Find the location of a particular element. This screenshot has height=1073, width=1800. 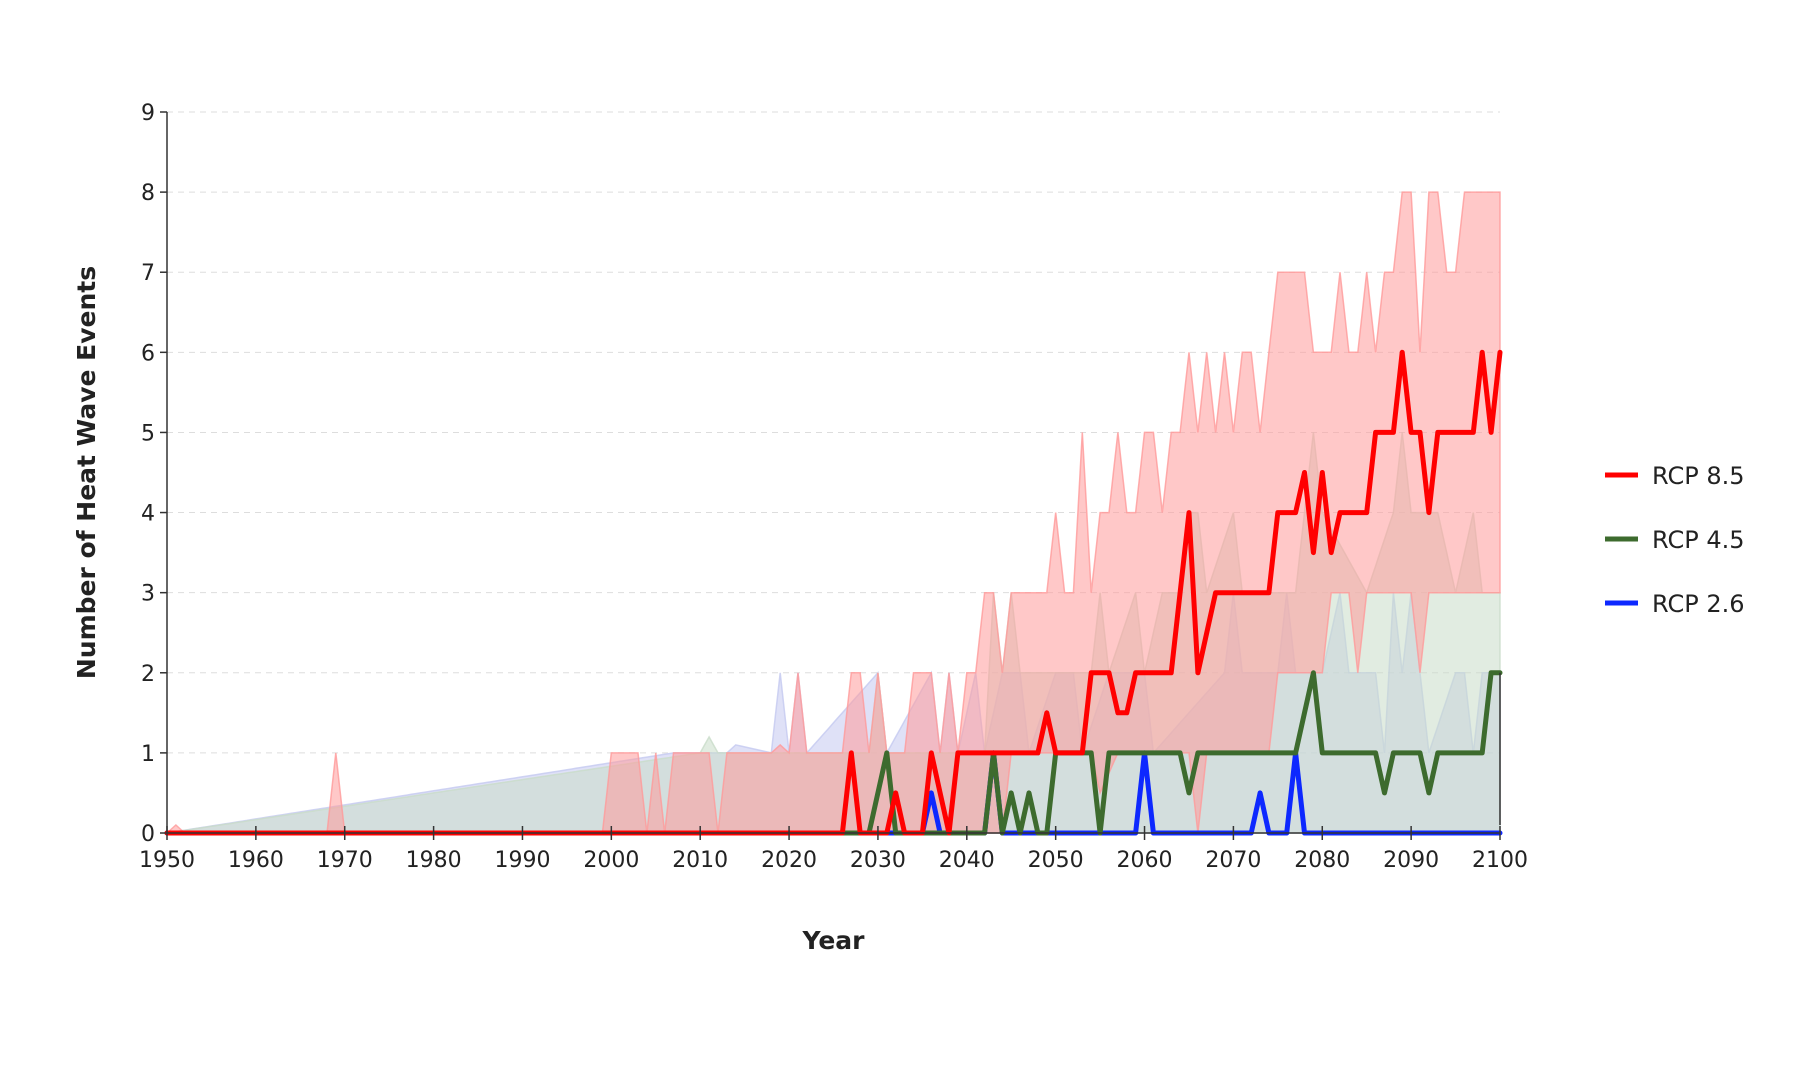

y-tick-label: 3 is located at coordinates (148, 594).